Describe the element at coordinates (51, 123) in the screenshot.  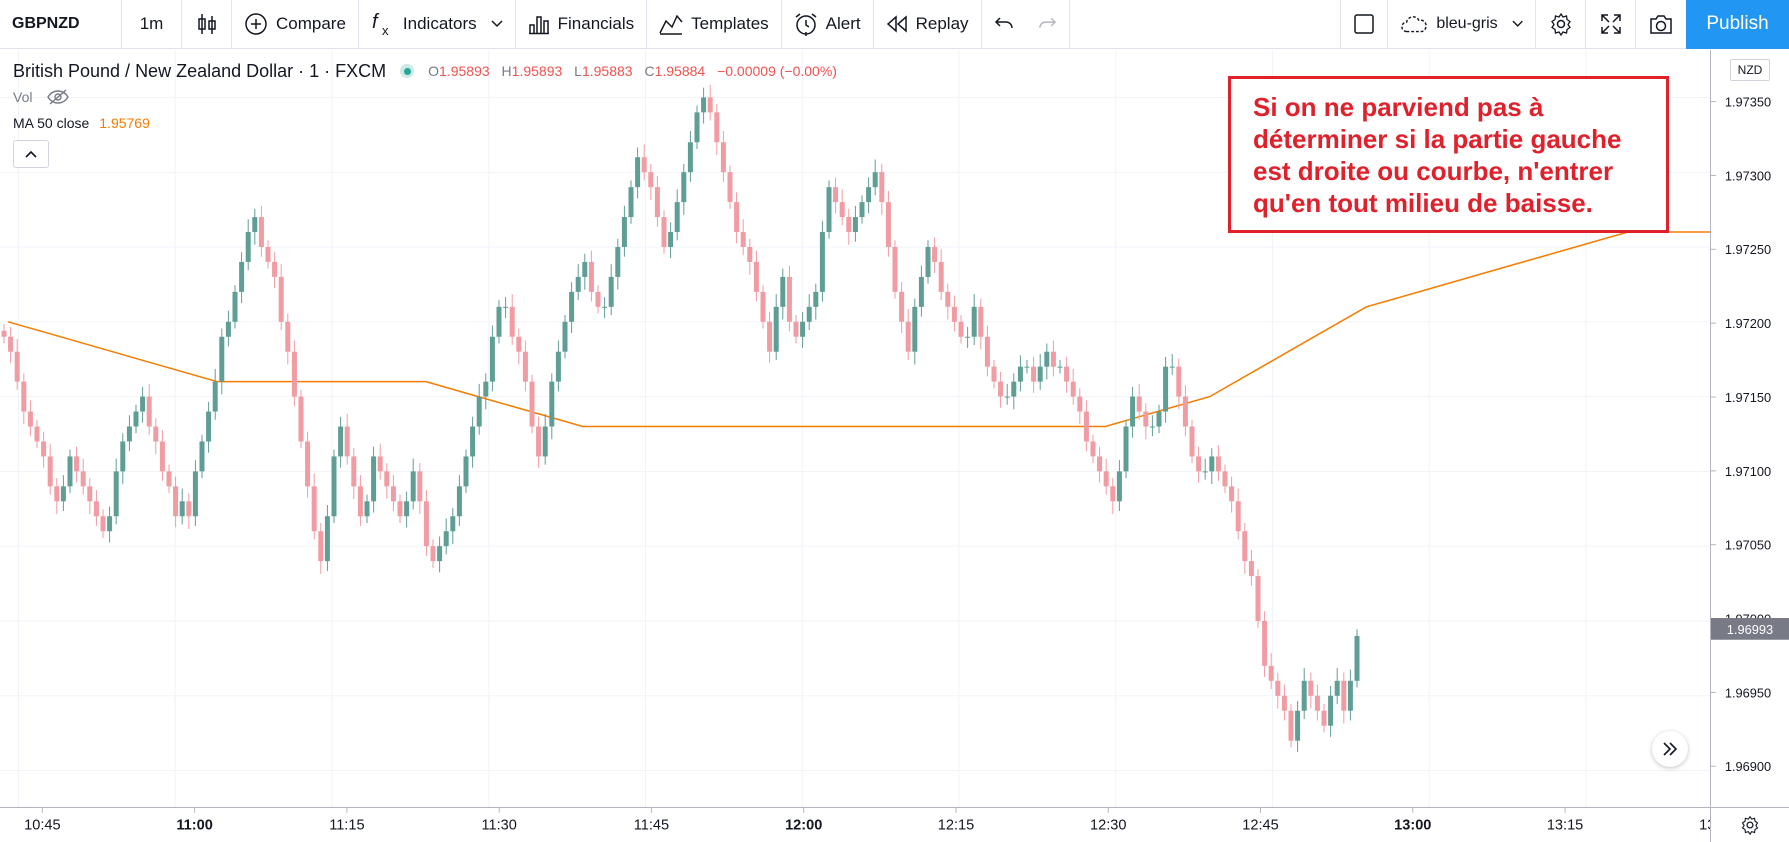
I see `ma-label: MA 50 close` at that location.